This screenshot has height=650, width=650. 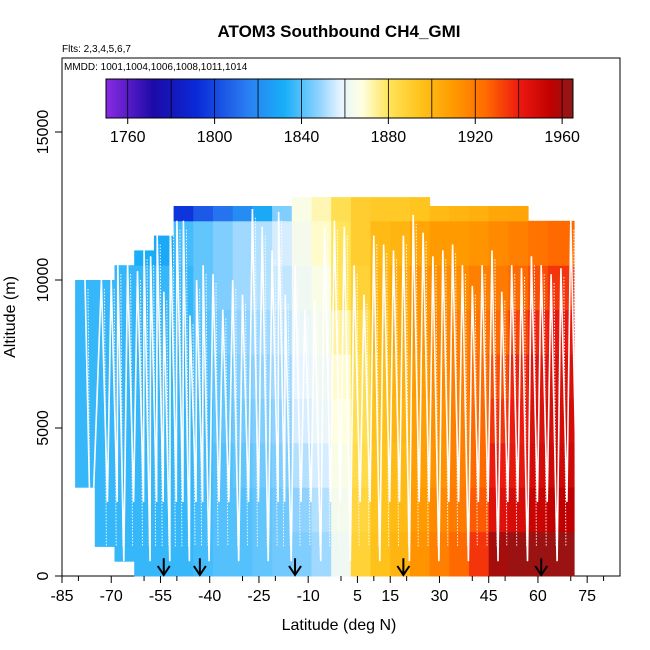 What do you see at coordinates (339, 98) in the screenshot?
I see `colorbar-gradient` at bounding box center [339, 98].